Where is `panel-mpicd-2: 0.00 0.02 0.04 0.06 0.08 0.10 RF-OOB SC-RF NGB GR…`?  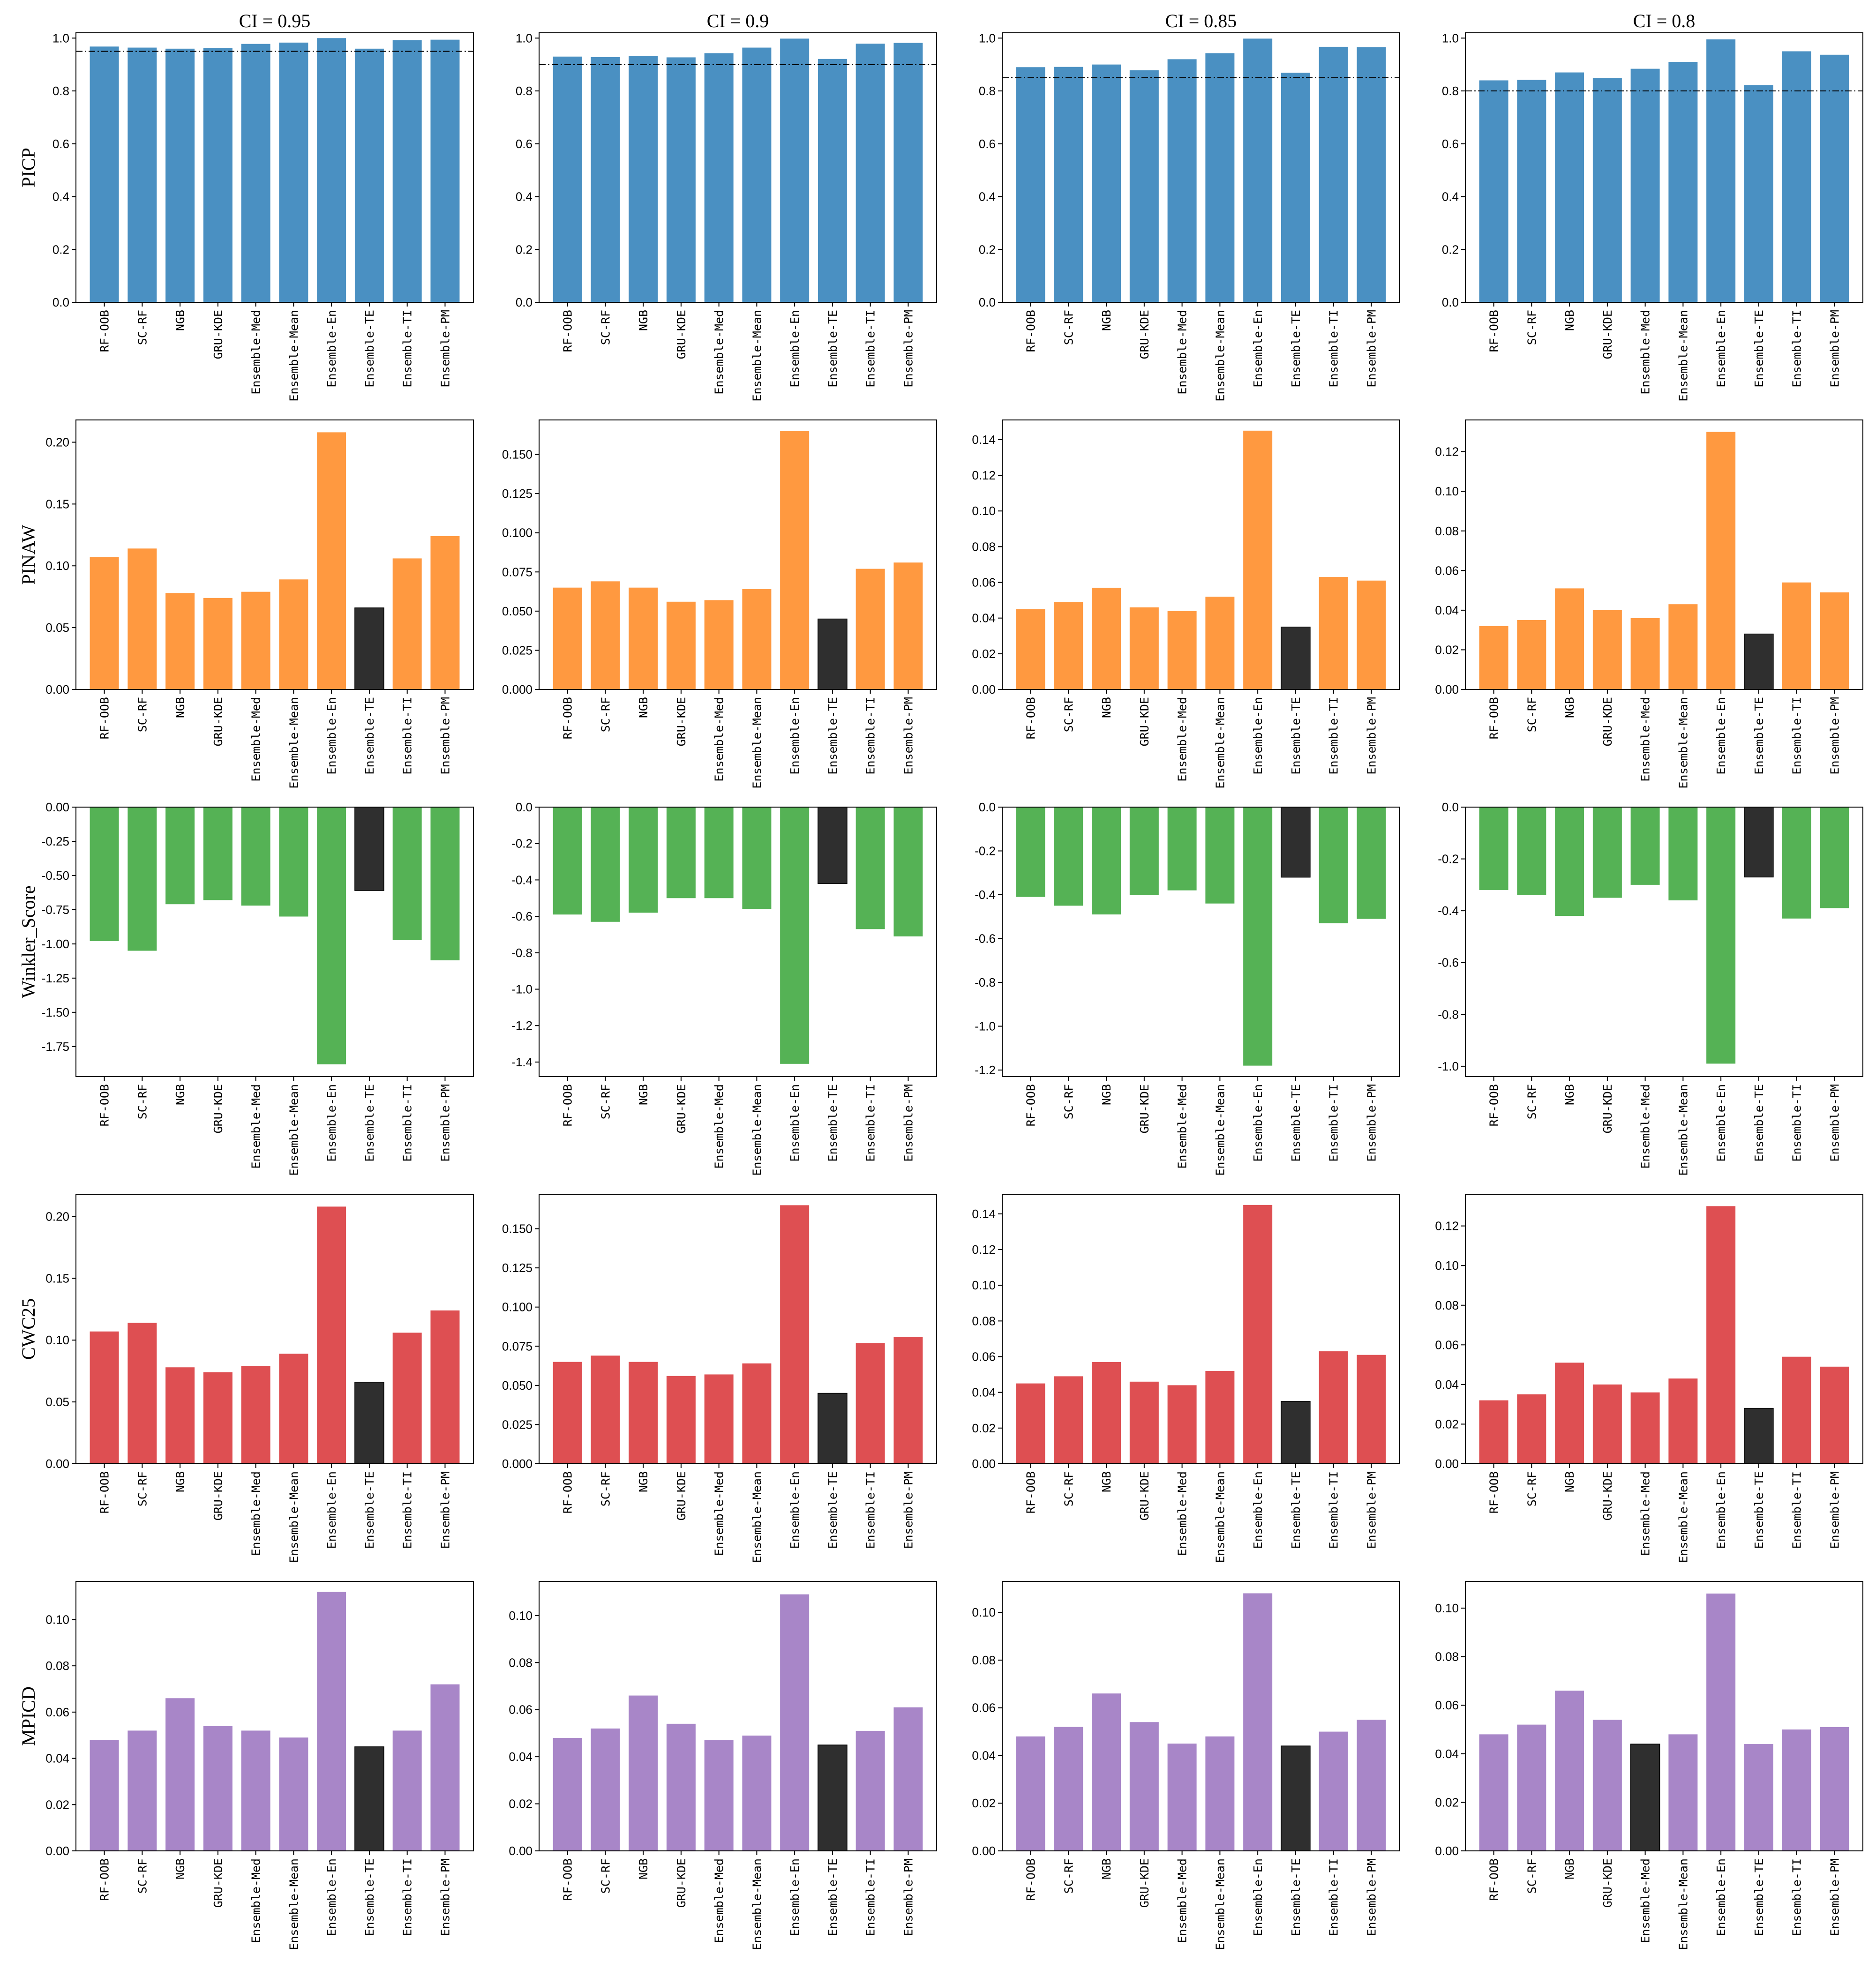
panel-mpicd-2: 0.00 0.02 0.04 0.06 0.08 0.10 RF-OOB SC-RF NGB GR… is located at coordinates (723, 1765).